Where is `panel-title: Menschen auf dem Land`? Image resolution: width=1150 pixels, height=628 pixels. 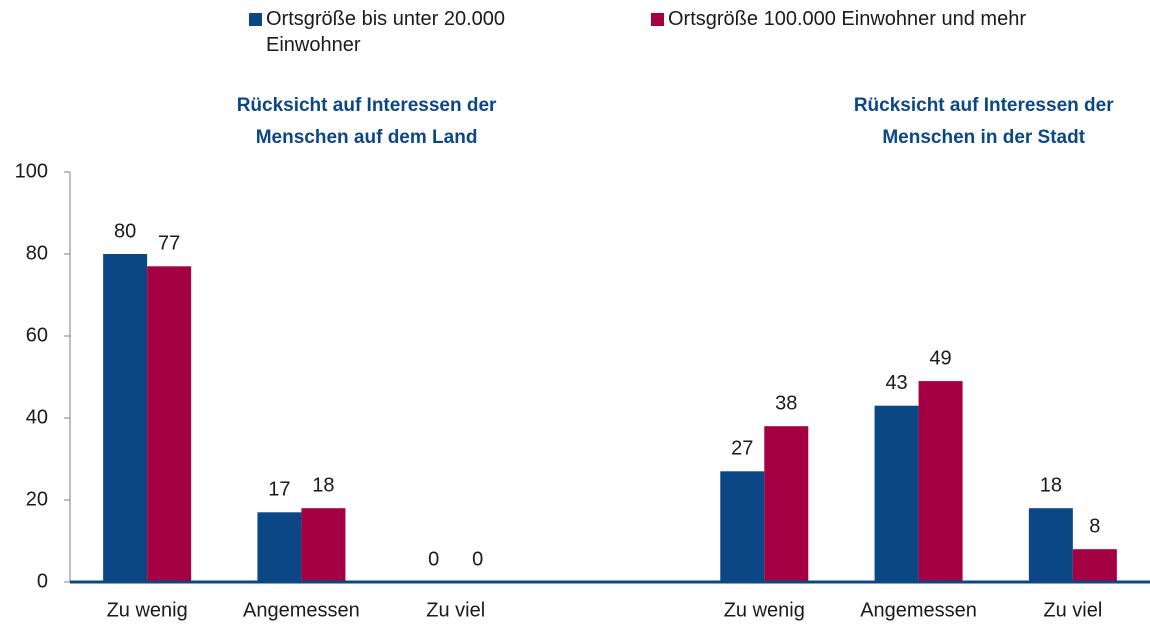 panel-title: Menschen auf dem Land is located at coordinates (367, 137).